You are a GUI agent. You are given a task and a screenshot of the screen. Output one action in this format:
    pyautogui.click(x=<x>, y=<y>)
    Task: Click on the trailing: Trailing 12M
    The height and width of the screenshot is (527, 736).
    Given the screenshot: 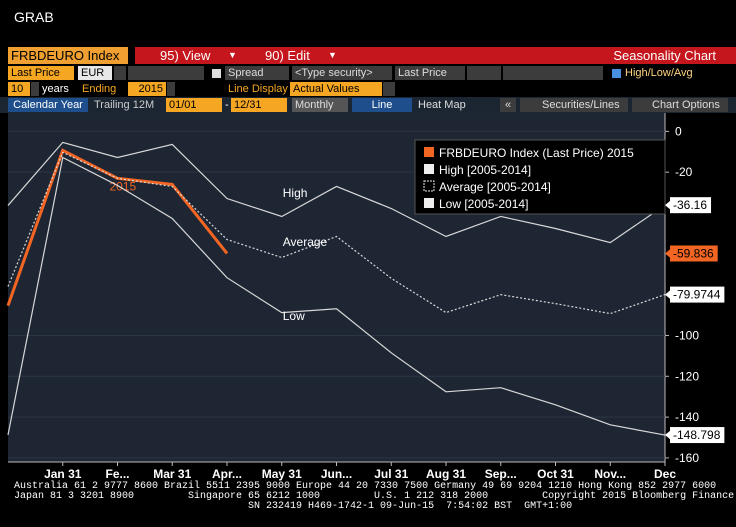 What is the action you would take?
    pyautogui.click(x=124, y=105)
    